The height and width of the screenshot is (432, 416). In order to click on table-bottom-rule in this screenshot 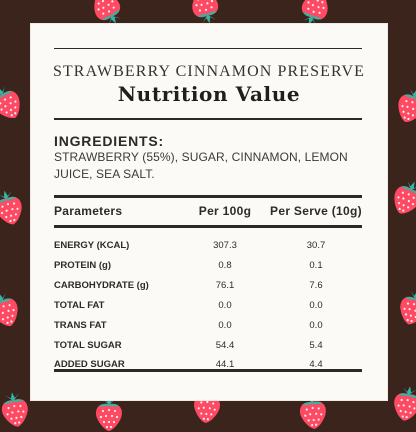, I will do `click(208, 370)`.